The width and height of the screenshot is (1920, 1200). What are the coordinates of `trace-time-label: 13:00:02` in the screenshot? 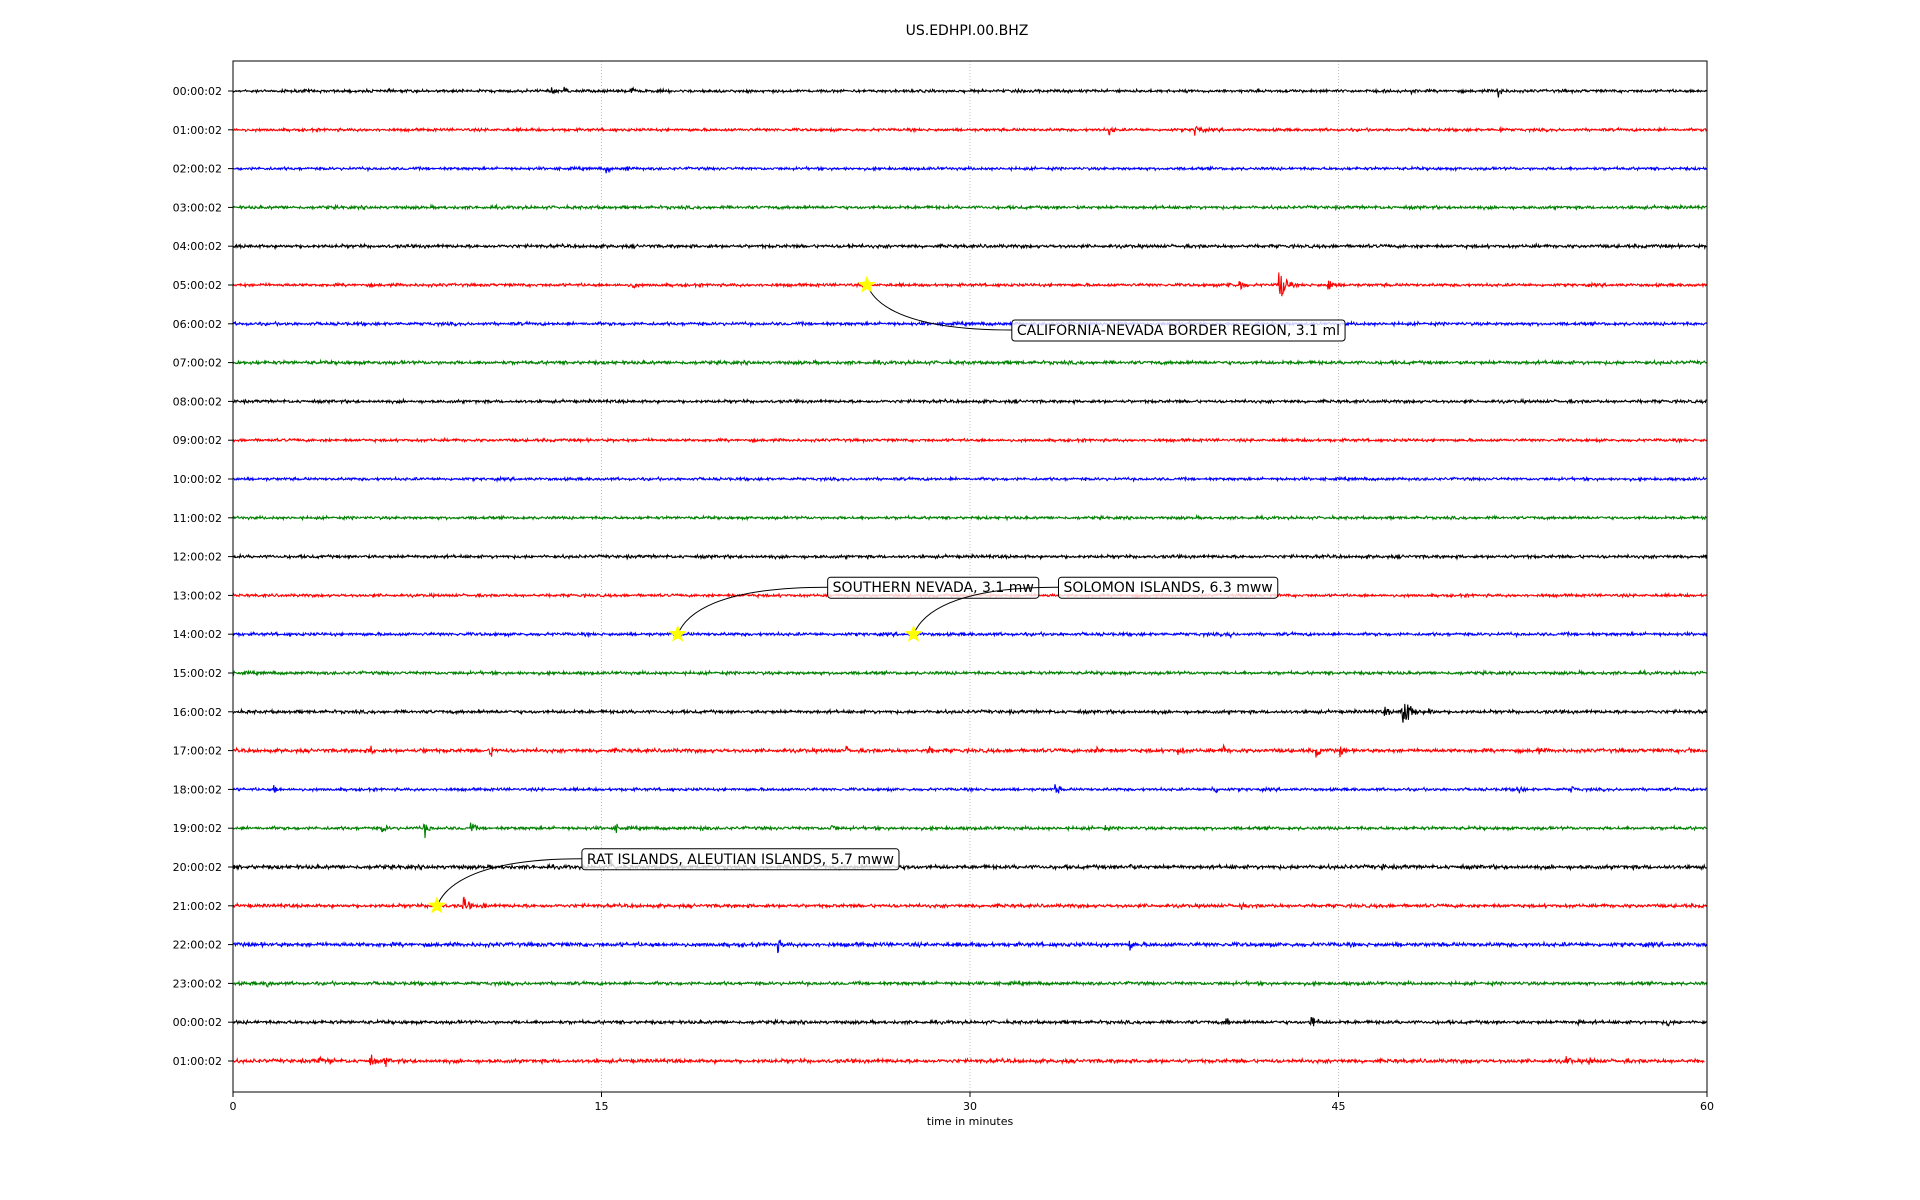 It's located at (197, 595).